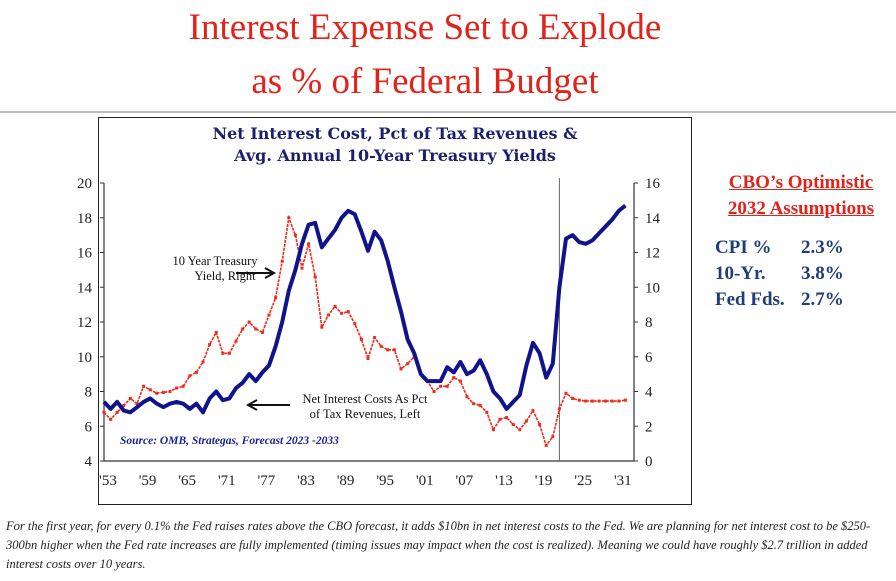 The height and width of the screenshot is (581, 896). What do you see at coordinates (85, 288) in the screenshot?
I see `left-tick-label: 14` at bounding box center [85, 288].